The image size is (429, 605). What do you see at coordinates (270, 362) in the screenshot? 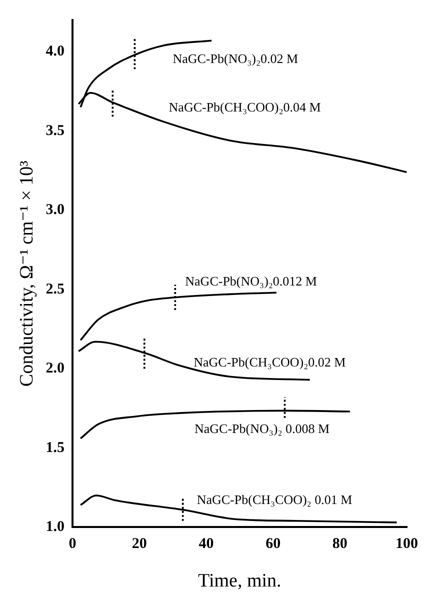
I see `series-label: NaGC-Pb(CH₃COO)₂0.02 M` at bounding box center [270, 362].